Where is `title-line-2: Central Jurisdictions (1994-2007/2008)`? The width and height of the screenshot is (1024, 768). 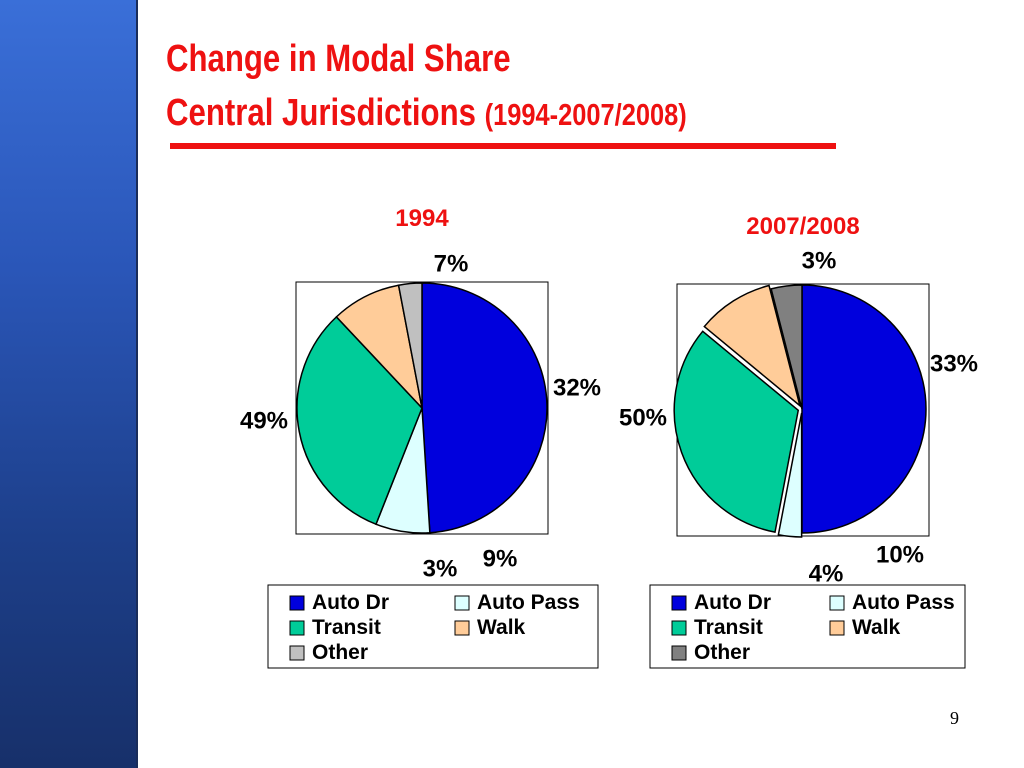
title-line-2: Central Jurisdictions (1994-2007/2008) is located at coordinates (426, 113).